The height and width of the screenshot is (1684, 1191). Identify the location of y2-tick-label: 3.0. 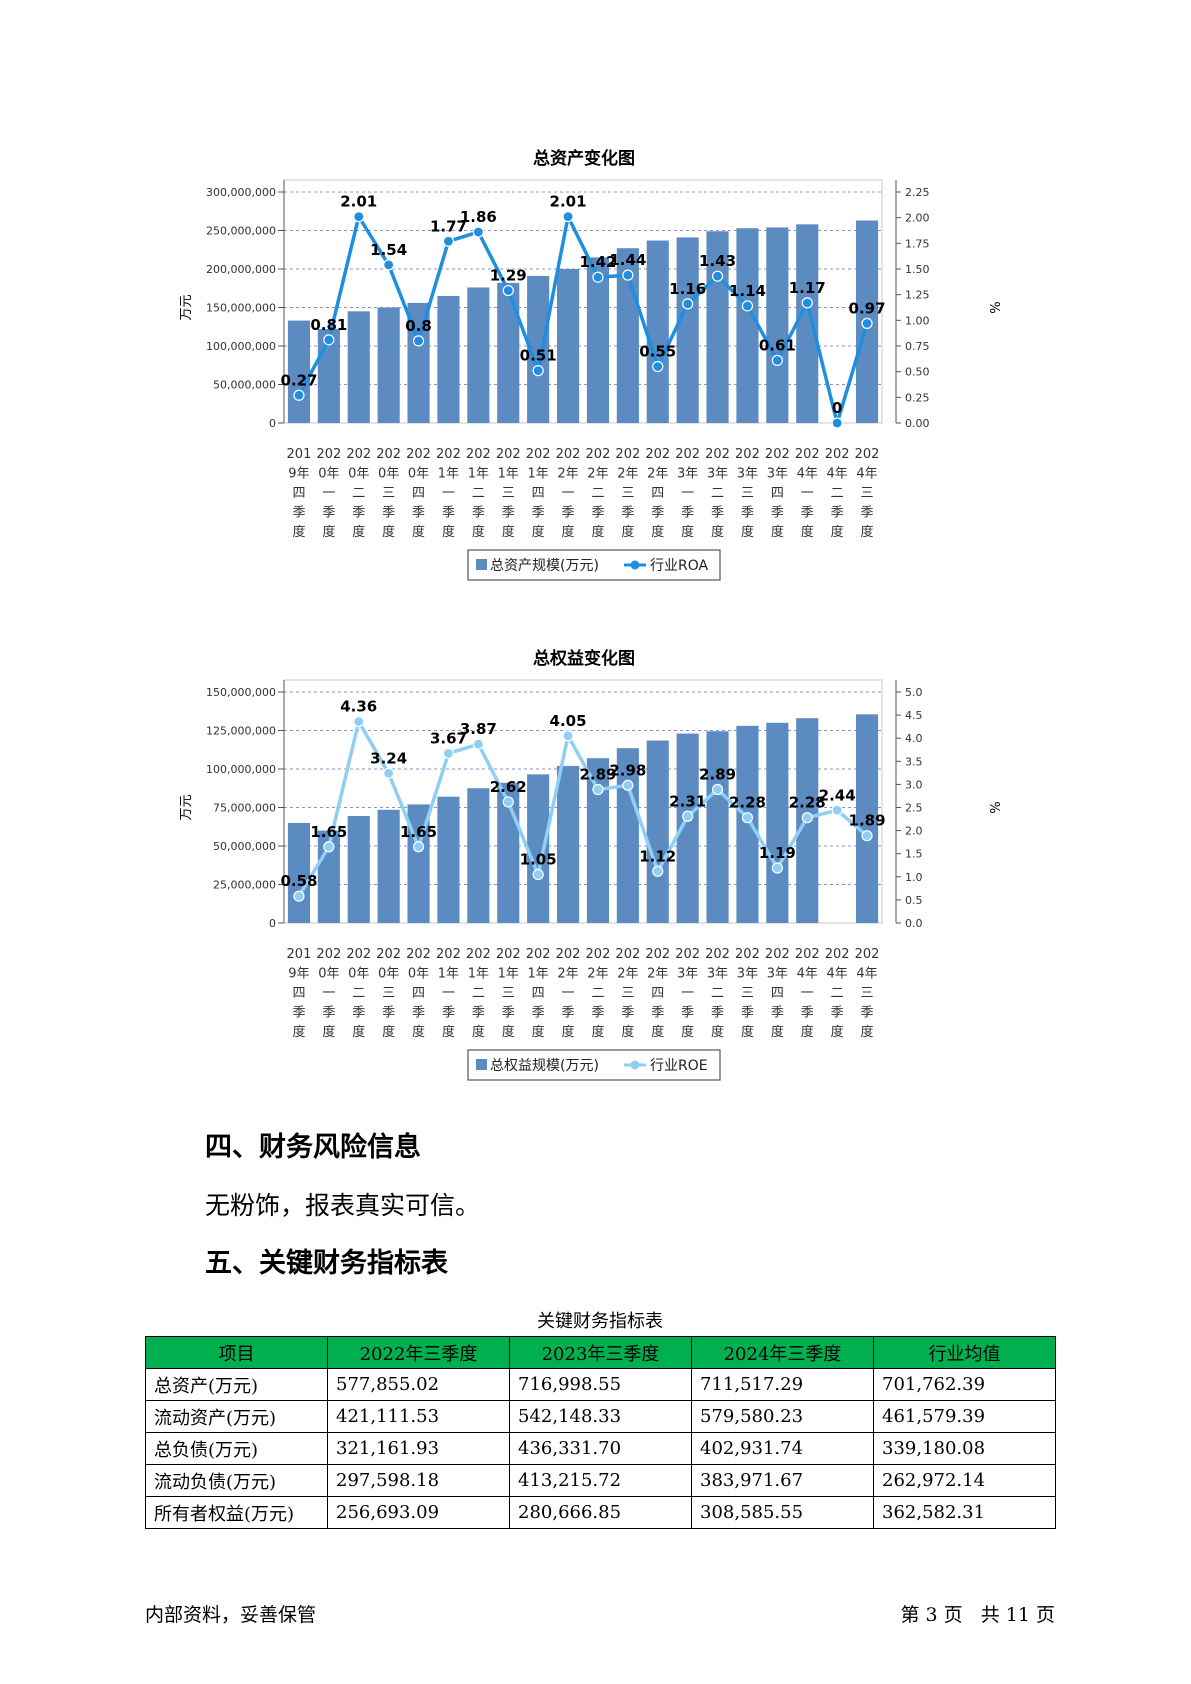
(914, 784).